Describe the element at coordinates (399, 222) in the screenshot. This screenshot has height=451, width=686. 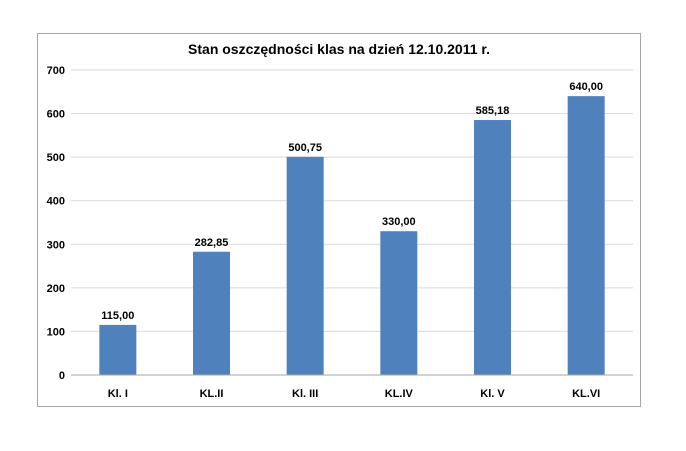
I see `data-label: 330,00` at that location.